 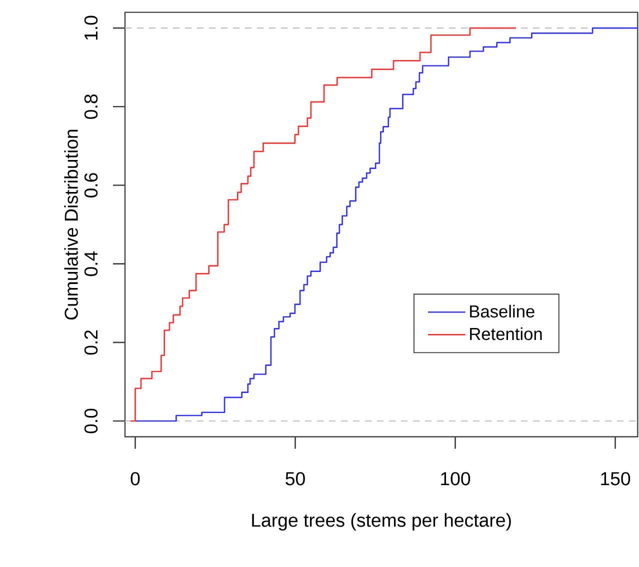 What do you see at coordinates (91, 263) in the screenshot?
I see `y-tick-label: 0.4` at bounding box center [91, 263].